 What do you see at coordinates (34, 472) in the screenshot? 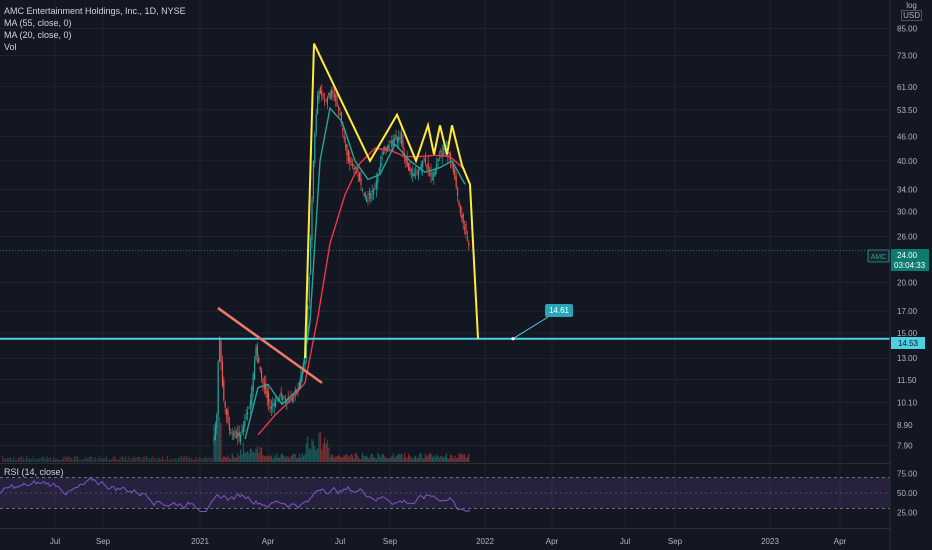
I see `rsi-legend: RSI (14, close)` at bounding box center [34, 472].